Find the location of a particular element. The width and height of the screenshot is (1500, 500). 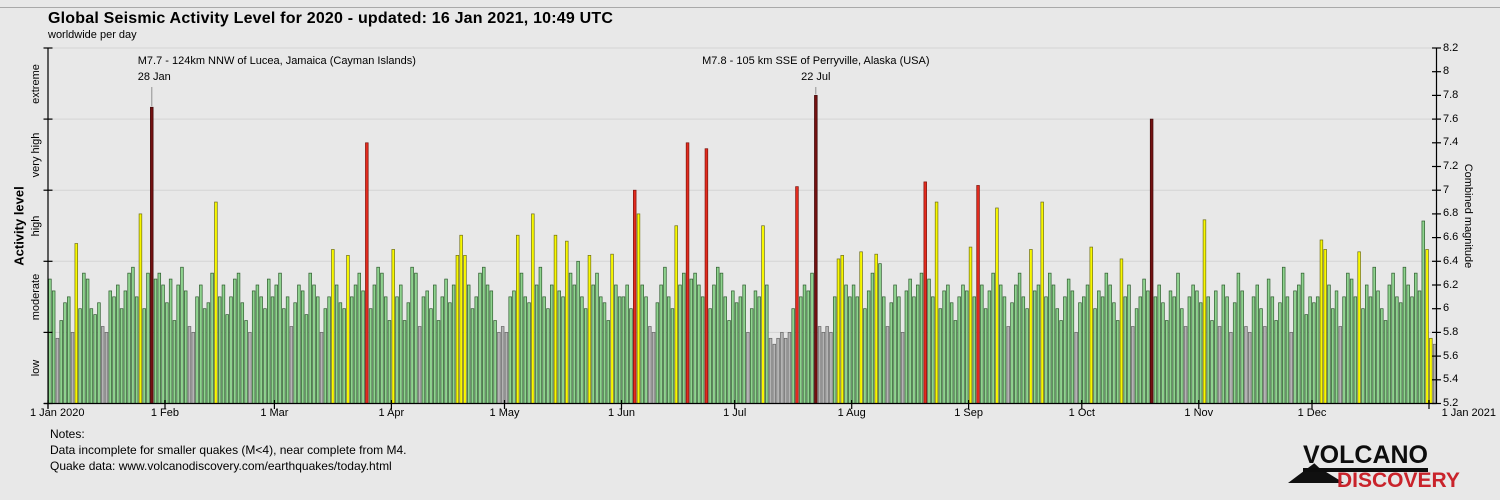

x-axis-label: 1 Sep is located at coordinates (968, 413).